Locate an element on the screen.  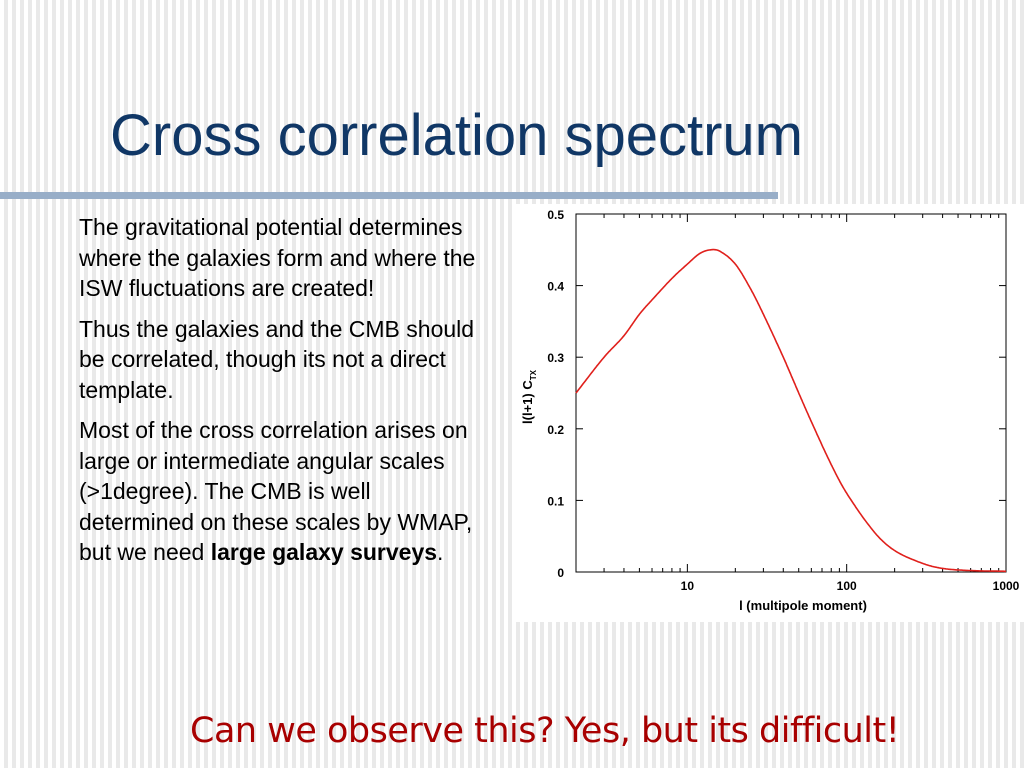
paragraph-3-bold: large galaxy surveys is located at coordinates (324, 552).